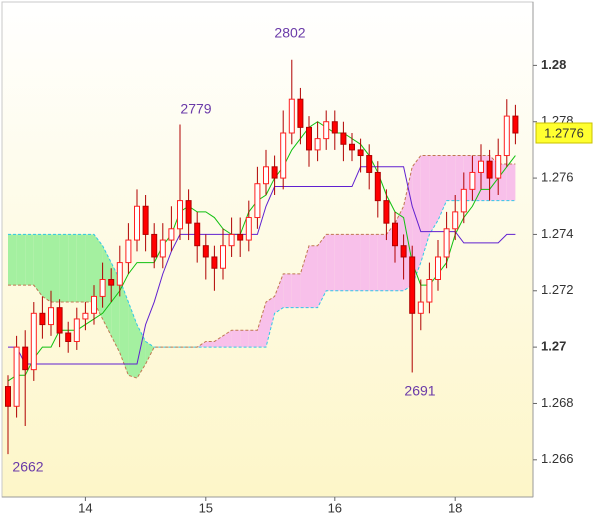 Image resolution: width=600 pixels, height=519 pixels. What do you see at coordinates (557, 177) in the screenshot?
I see `y-tick-label: 1.276` at bounding box center [557, 177].